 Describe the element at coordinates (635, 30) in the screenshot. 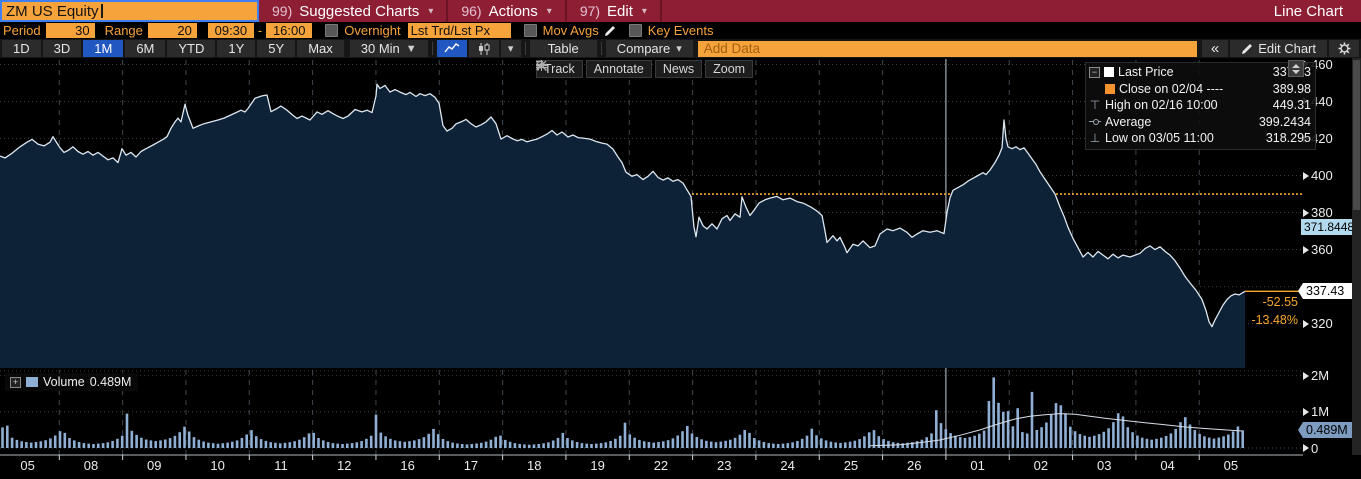

I see `key-events-checkbox` at that location.